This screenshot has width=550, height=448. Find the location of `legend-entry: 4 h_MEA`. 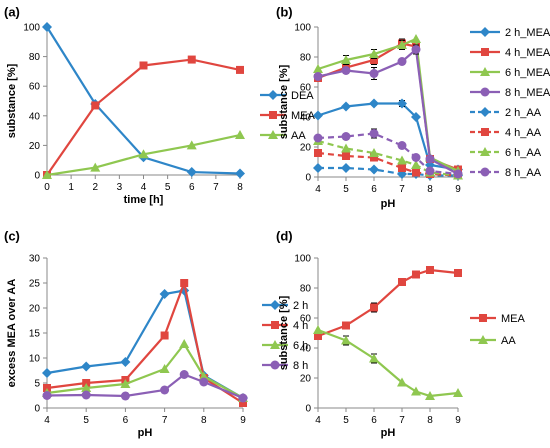

legend-entry: 4 h_MEA is located at coordinates (510, 53).